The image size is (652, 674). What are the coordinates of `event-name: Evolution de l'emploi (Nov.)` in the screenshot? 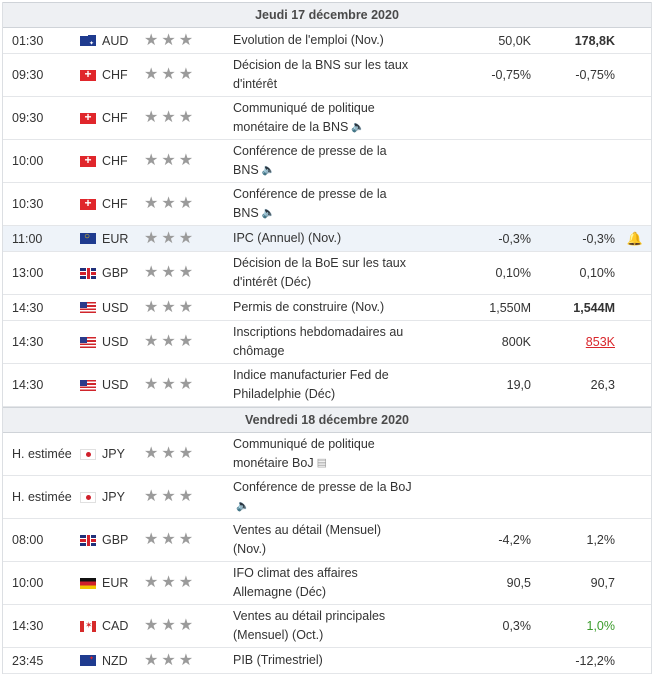 It's located at (335, 40).